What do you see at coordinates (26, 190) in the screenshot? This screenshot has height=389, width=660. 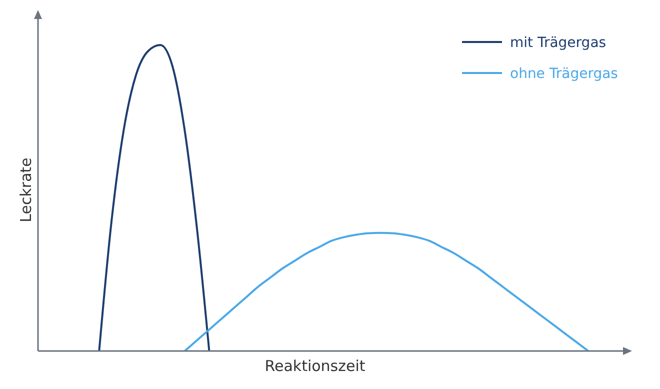 I see `y-axis-title: Leckrate` at bounding box center [26, 190].